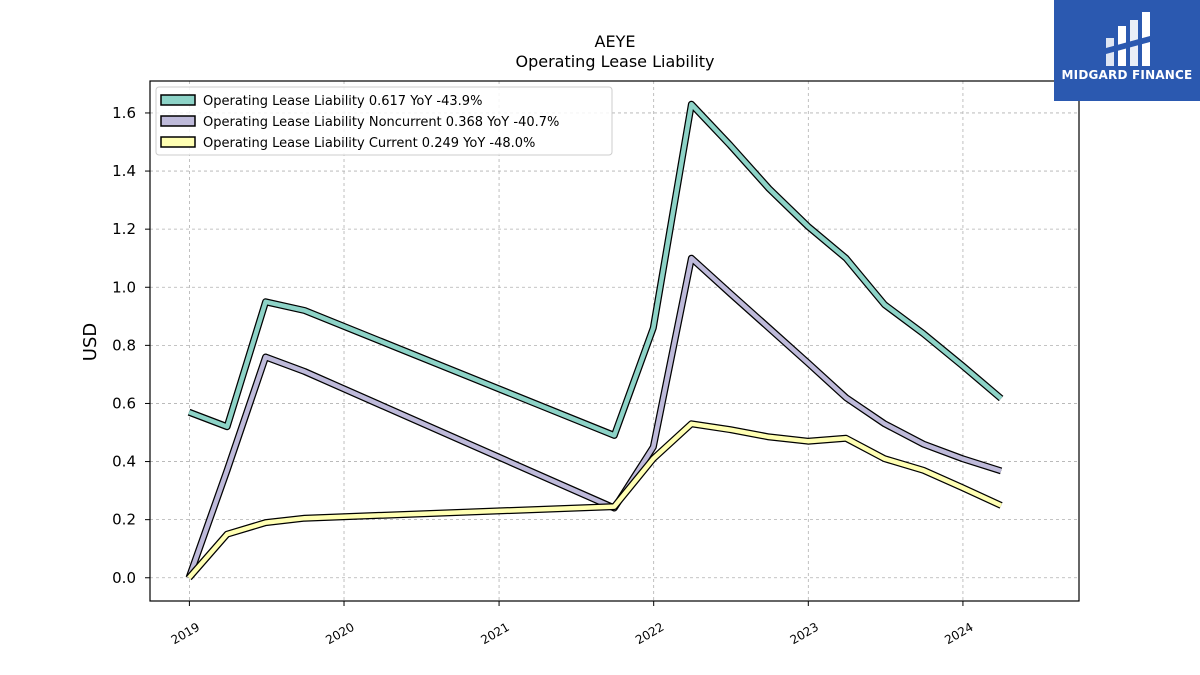 This screenshot has width=1200, height=675. Describe the element at coordinates (958, 633) in the screenshot. I see `x-tick-label: 2024` at that location.